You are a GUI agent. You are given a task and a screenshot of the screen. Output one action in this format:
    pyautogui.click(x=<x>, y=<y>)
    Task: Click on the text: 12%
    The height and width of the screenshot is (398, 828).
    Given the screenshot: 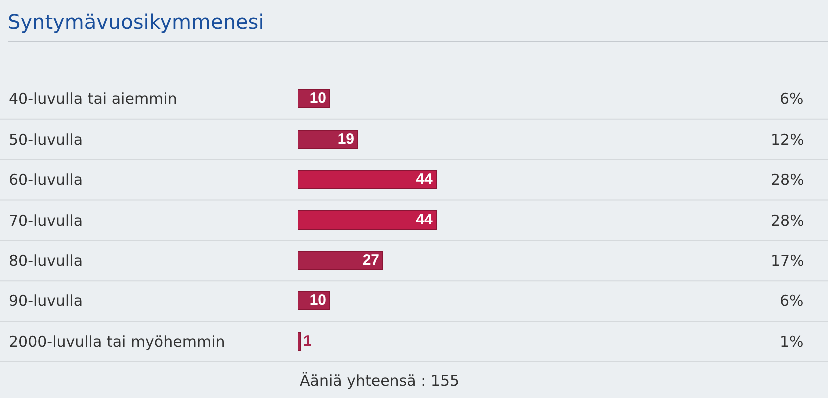 What is the action you would take?
    pyautogui.click(x=787, y=140)
    